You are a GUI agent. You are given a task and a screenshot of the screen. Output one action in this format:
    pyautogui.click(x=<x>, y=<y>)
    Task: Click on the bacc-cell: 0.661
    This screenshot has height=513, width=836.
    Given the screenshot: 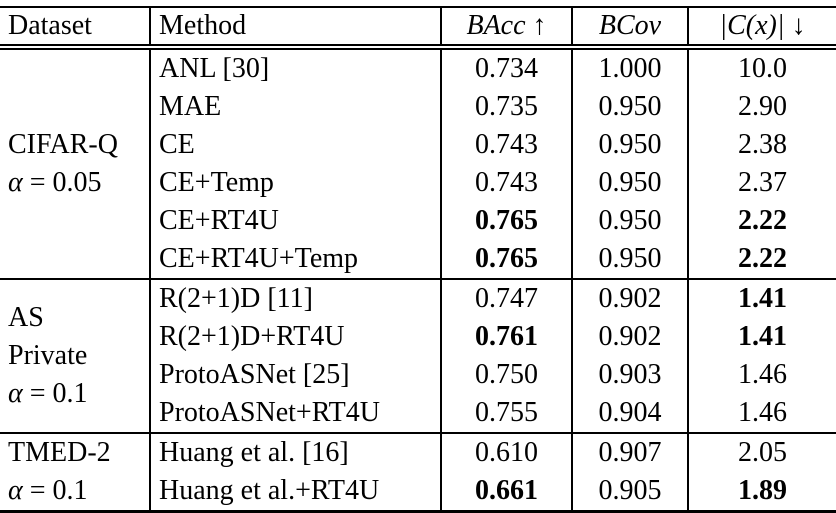 What is the action you would take?
    pyautogui.click(x=507, y=492)
    